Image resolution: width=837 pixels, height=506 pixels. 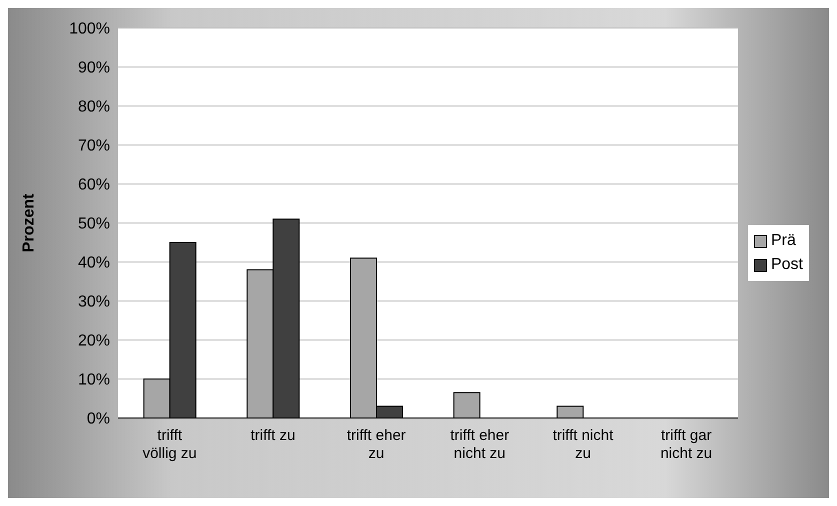 I want to click on y-tick-label: 0%, so click(x=98, y=419).